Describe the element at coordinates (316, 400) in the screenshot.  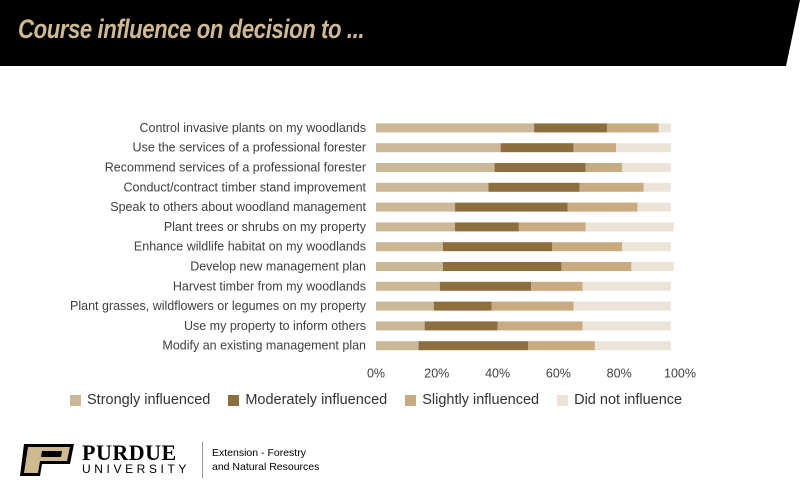
I see `legend-label: Moderately influenced` at that location.